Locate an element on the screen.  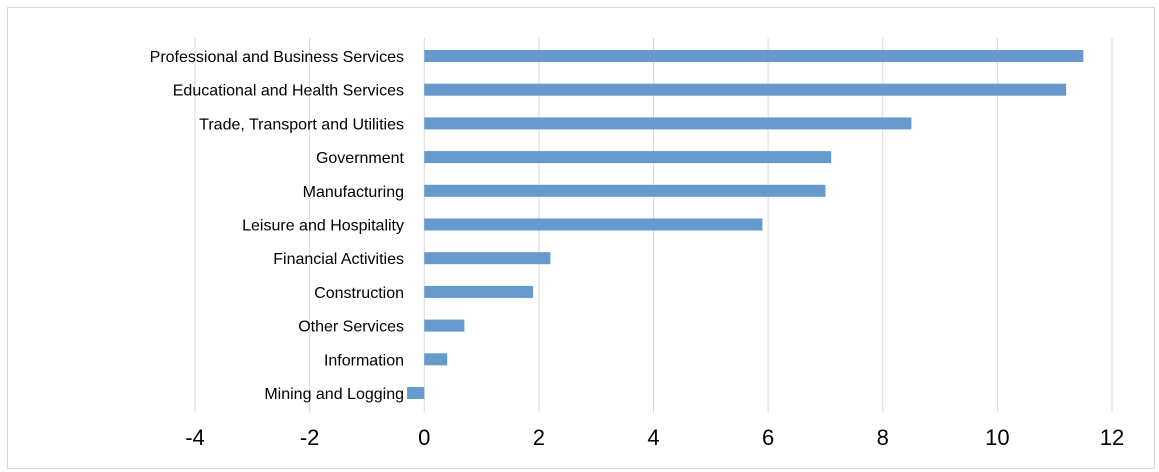
category-label: Professional and Business Services is located at coordinates (277, 57).